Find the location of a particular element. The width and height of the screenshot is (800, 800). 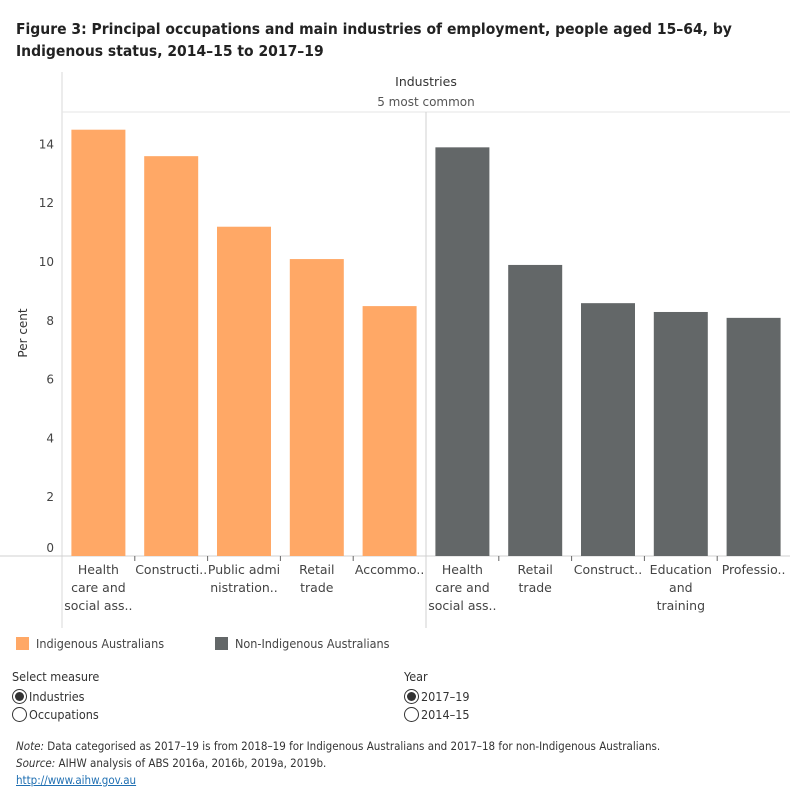

legend-item-non-indigenous: Non-Indigenous Australians is located at coordinates (302, 643).